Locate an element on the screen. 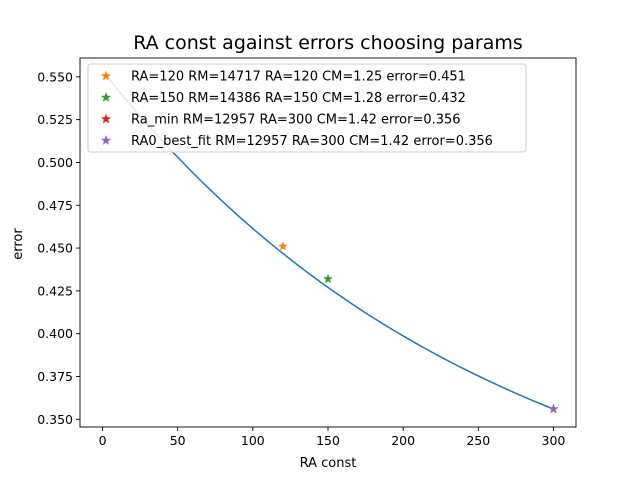  y-tick-label: 0.525 is located at coordinates (55, 119).